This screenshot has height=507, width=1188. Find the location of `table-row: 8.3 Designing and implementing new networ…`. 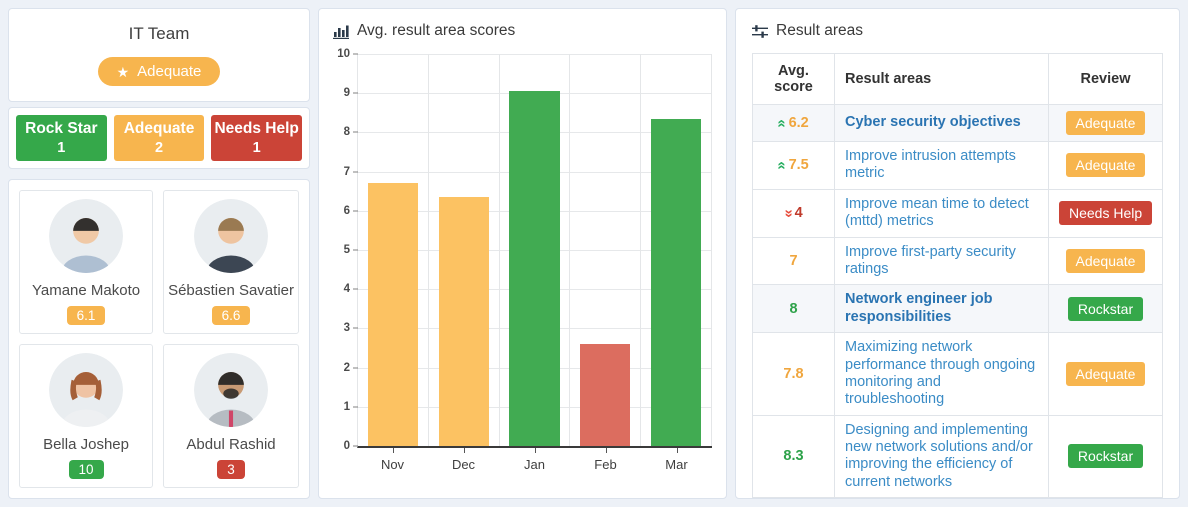

table-row: 8.3 Designing and implementing new networ… is located at coordinates (957, 456).